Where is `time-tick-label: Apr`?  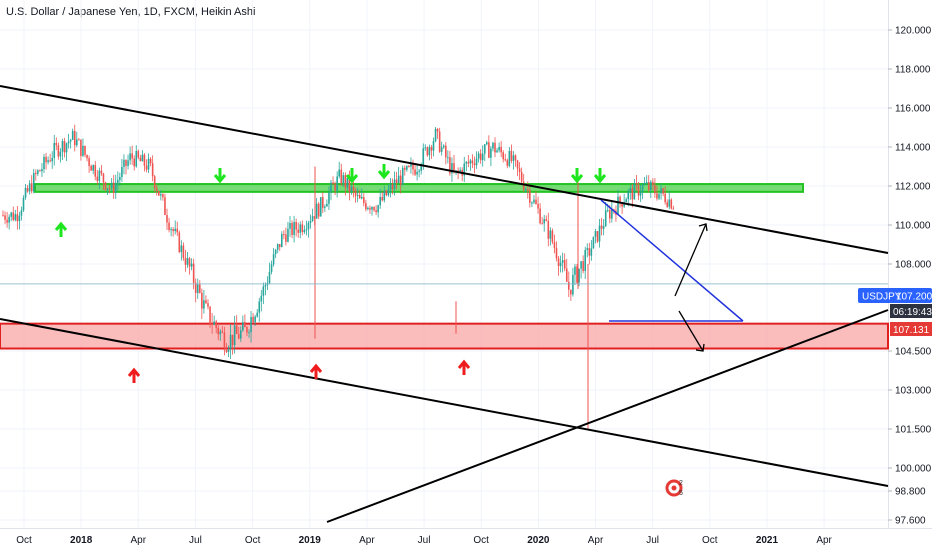
time-tick-label: Apr is located at coordinates (139, 540).